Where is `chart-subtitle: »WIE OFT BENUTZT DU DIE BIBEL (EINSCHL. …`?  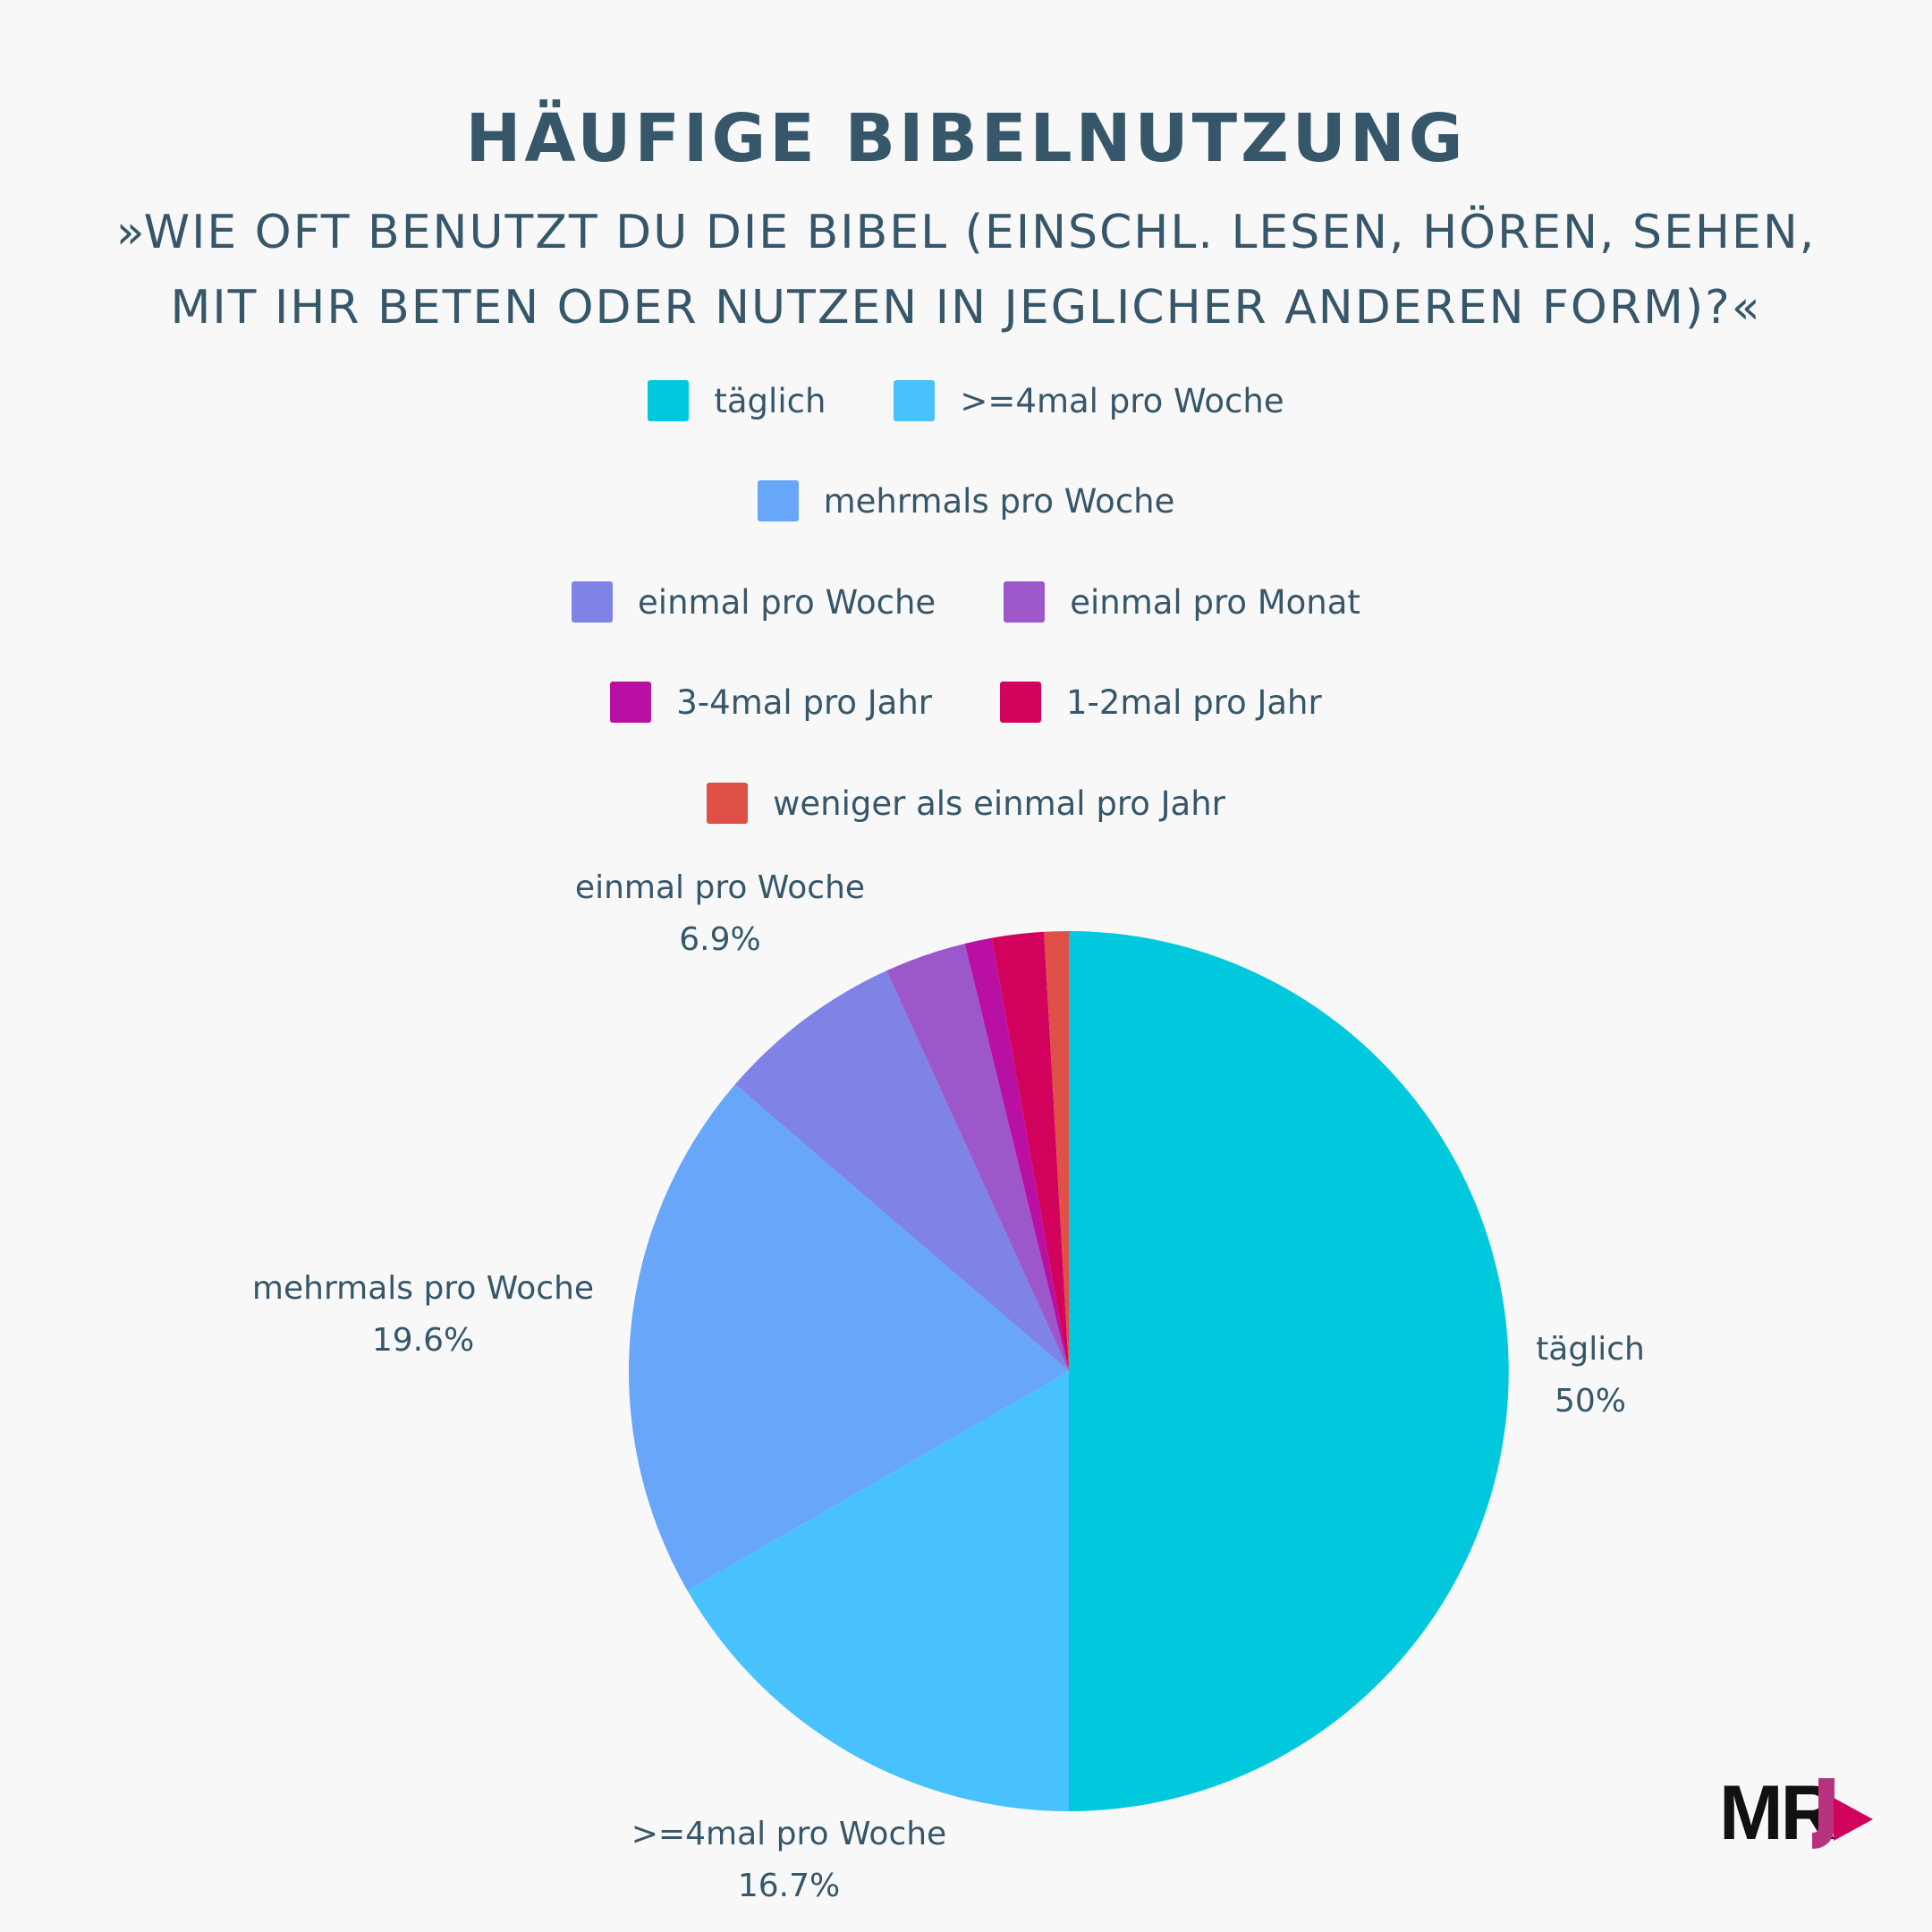 chart-subtitle: »WIE OFT BENUTZT DU DIE BIBEL (EINSCHL. … is located at coordinates (966, 270).